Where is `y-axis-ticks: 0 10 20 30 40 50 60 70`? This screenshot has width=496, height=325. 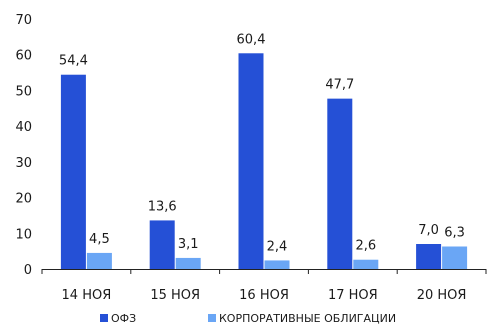
y-axis-ticks: 0 10 20 30 40 50 60 70 is located at coordinates (23, 145).